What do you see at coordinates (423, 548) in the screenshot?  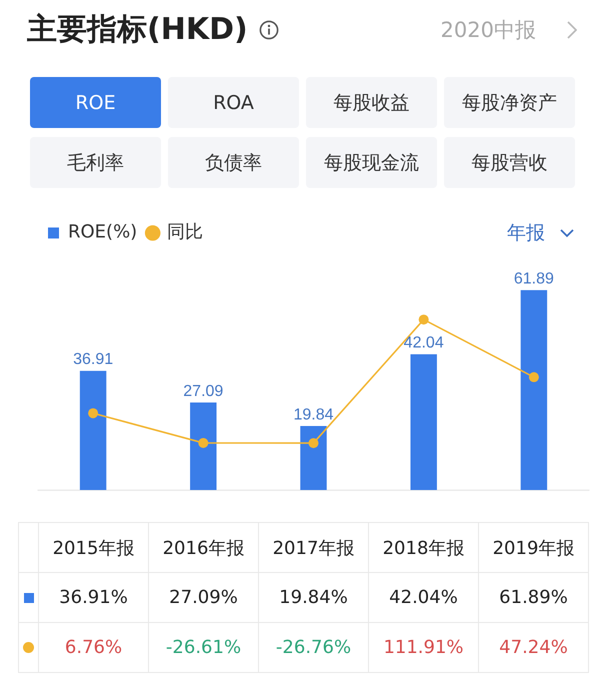 I see `x-tick-label: 2018年报` at bounding box center [423, 548].